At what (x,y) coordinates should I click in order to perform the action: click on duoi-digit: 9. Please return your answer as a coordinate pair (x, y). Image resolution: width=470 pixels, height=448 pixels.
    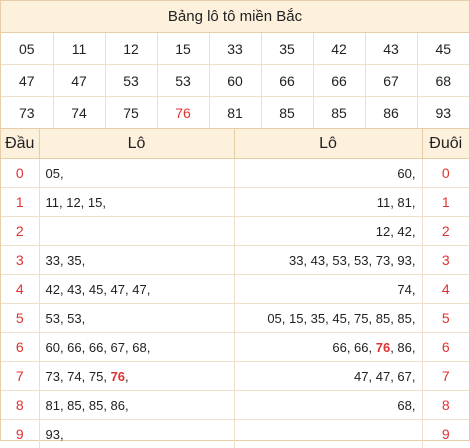
    Looking at the image, I should click on (445, 434).